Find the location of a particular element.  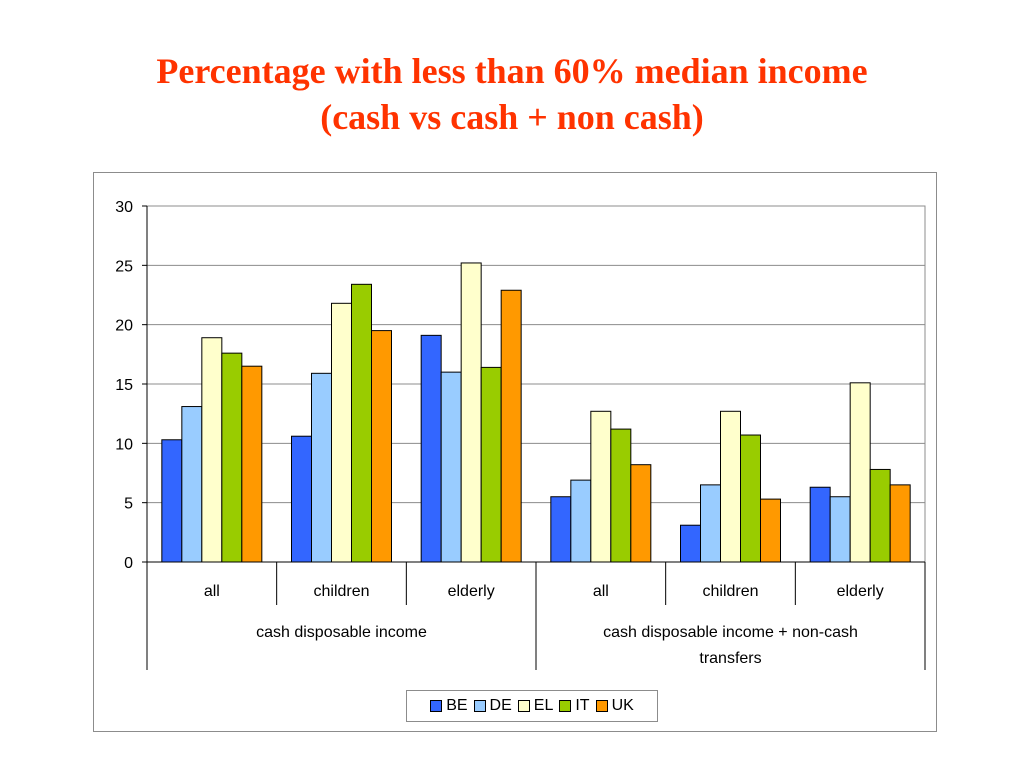

title-line-2: (cash vs cash + non cash) is located at coordinates (512, 117).